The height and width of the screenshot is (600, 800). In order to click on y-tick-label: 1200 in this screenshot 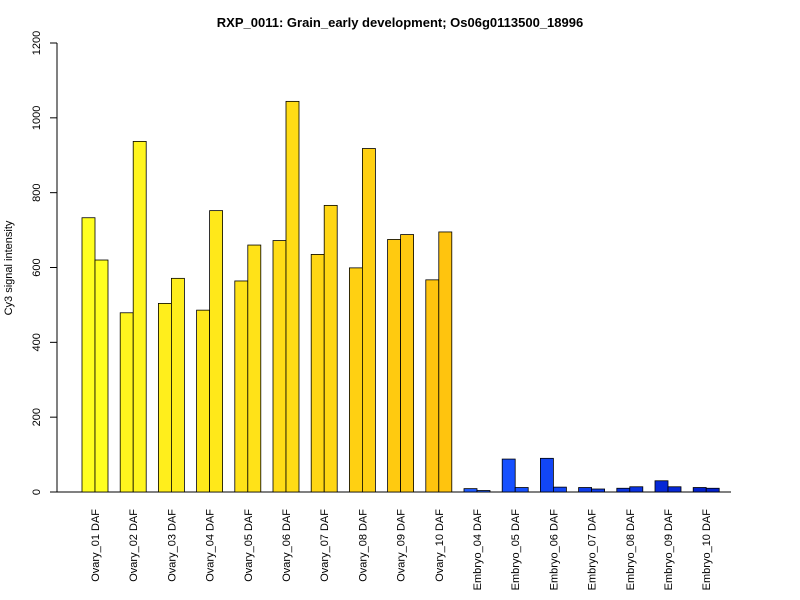, I will do `click(37, 43)`.